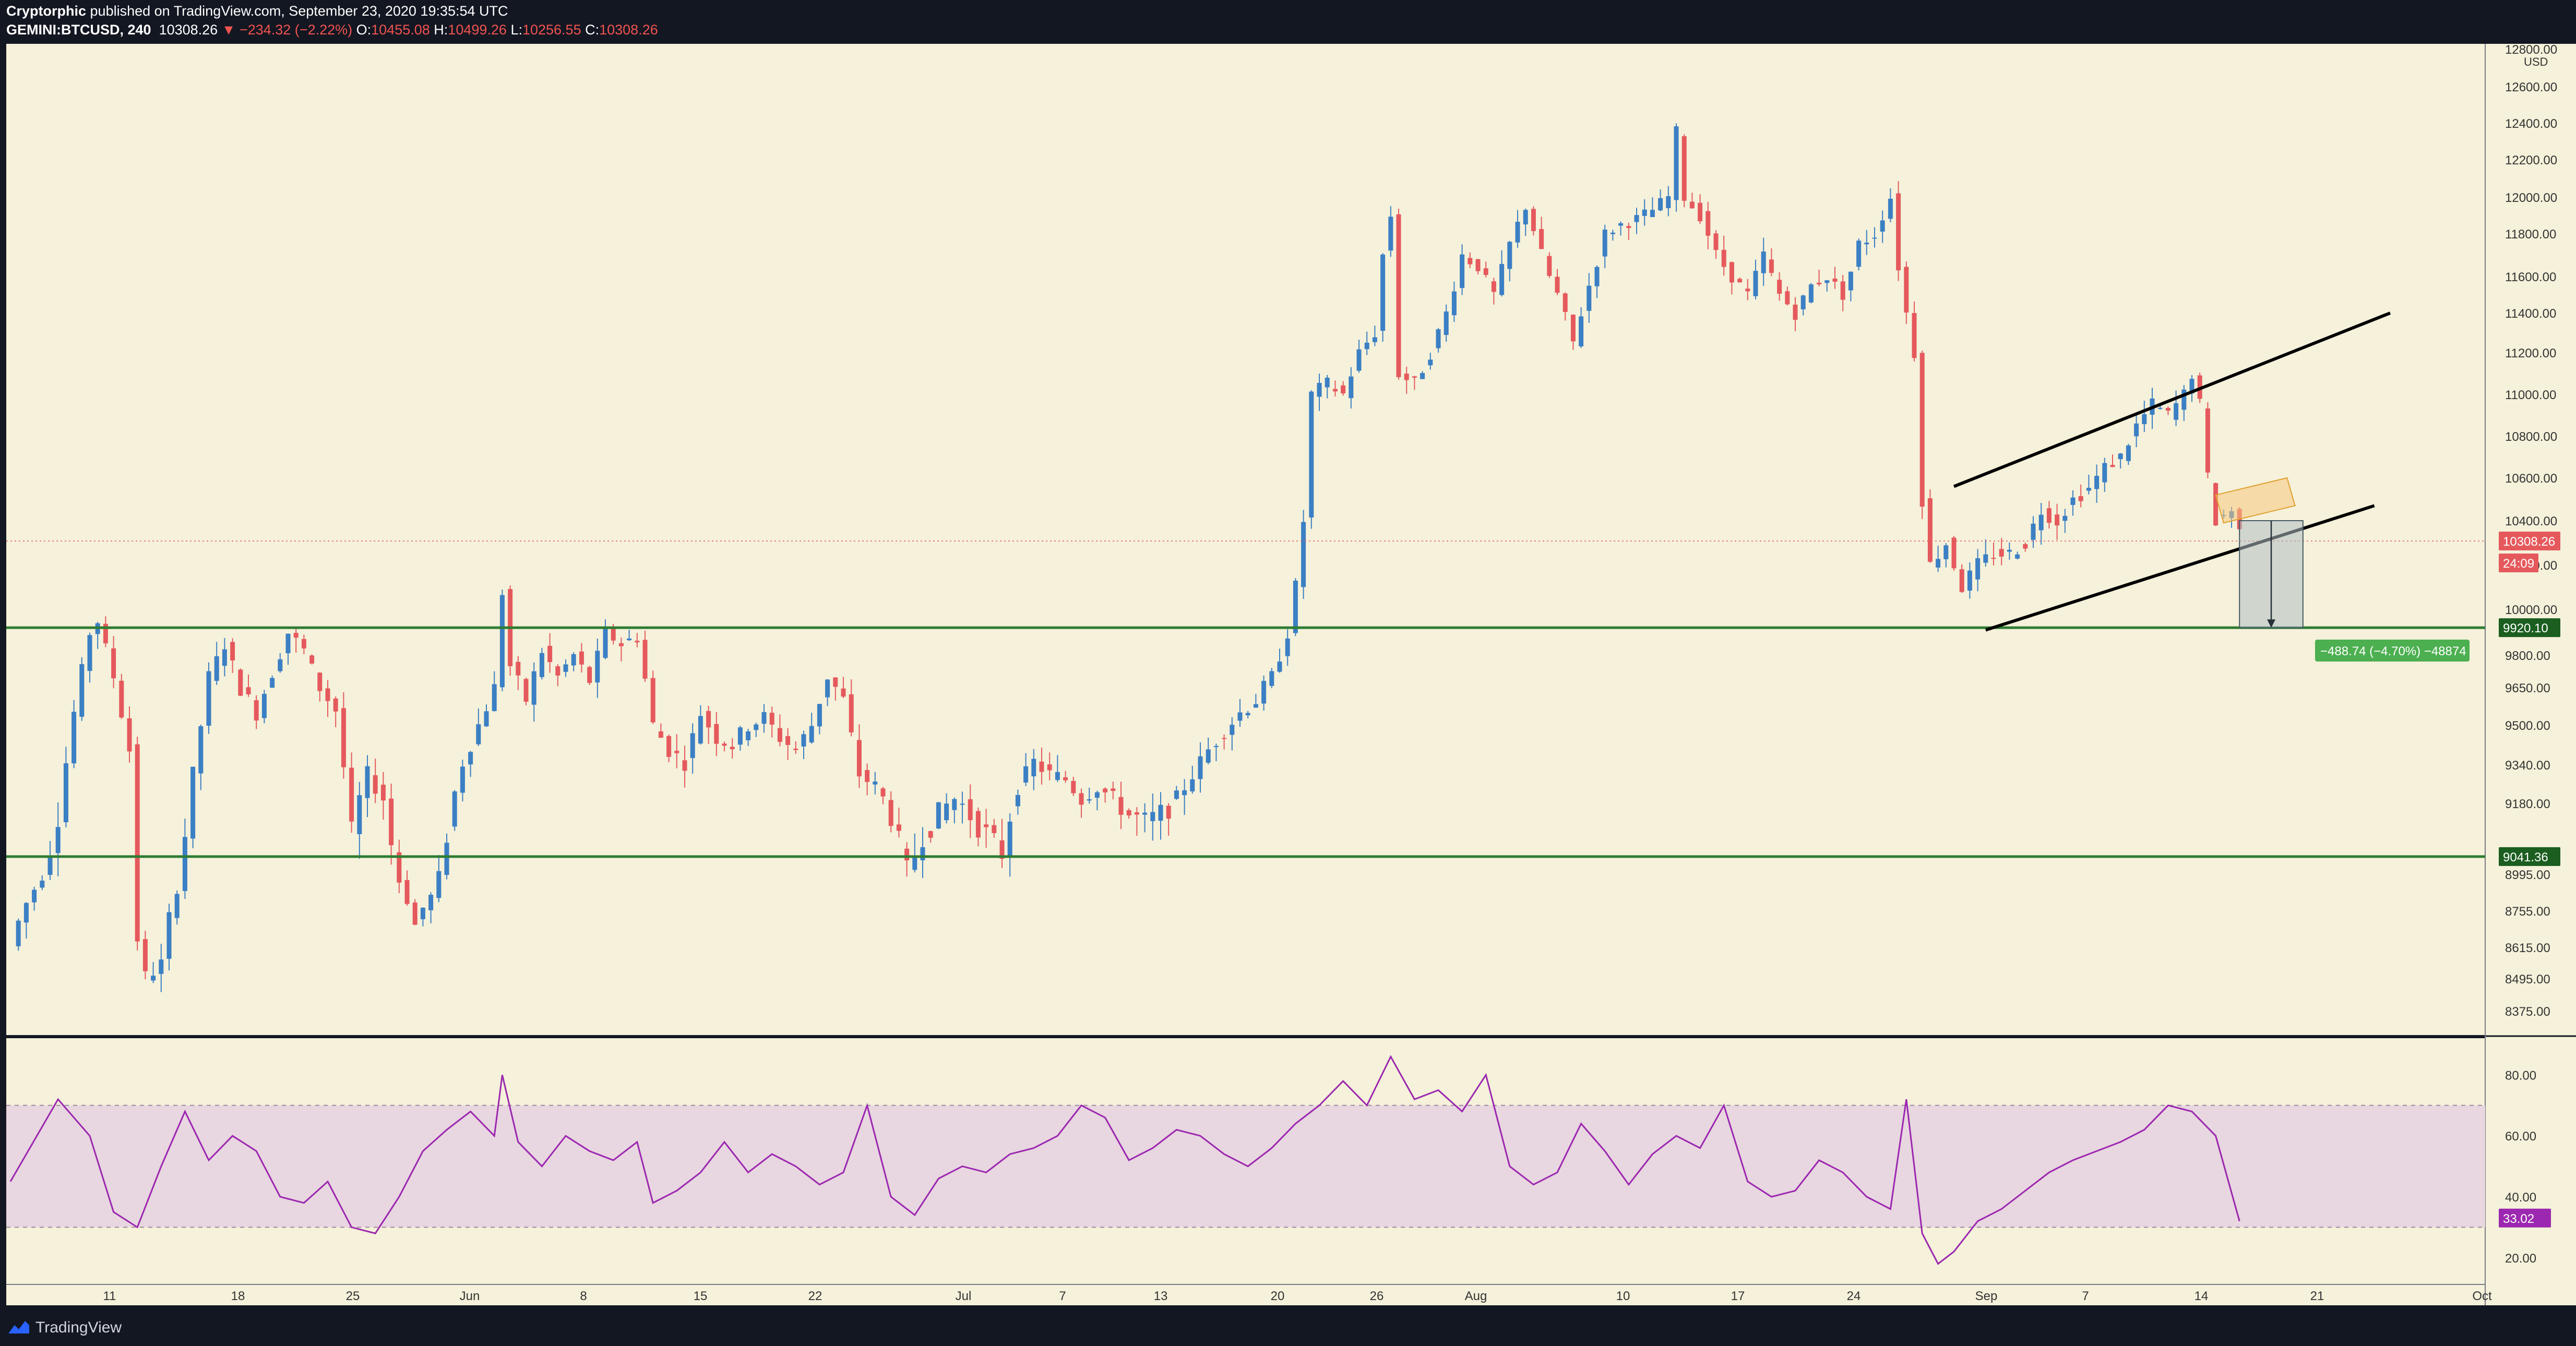 The width and height of the screenshot is (2576, 1346). Describe the element at coordinates (2521, 1259) in the screenshot. I see `rsi-tick-label: 20.00` at that location.